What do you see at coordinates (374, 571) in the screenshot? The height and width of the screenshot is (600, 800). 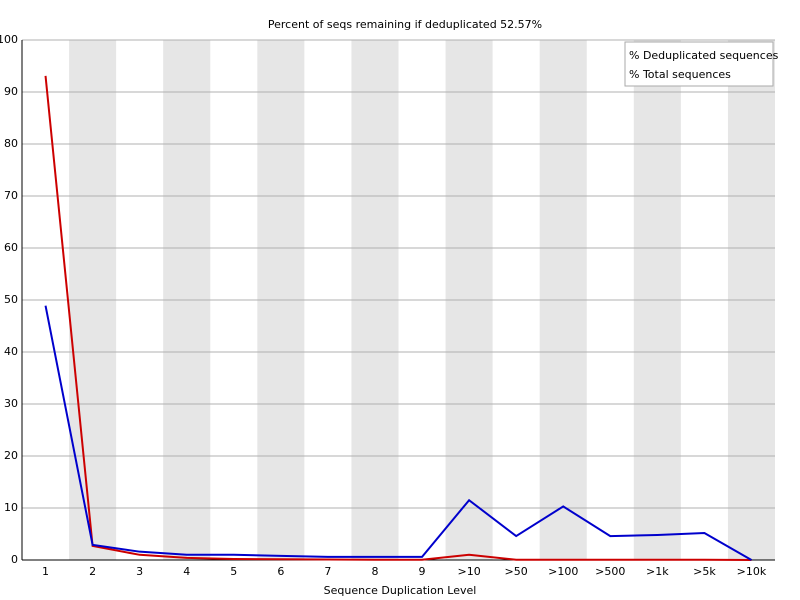 I see `x-tick-label: 8` at bounding box center [374, 571].